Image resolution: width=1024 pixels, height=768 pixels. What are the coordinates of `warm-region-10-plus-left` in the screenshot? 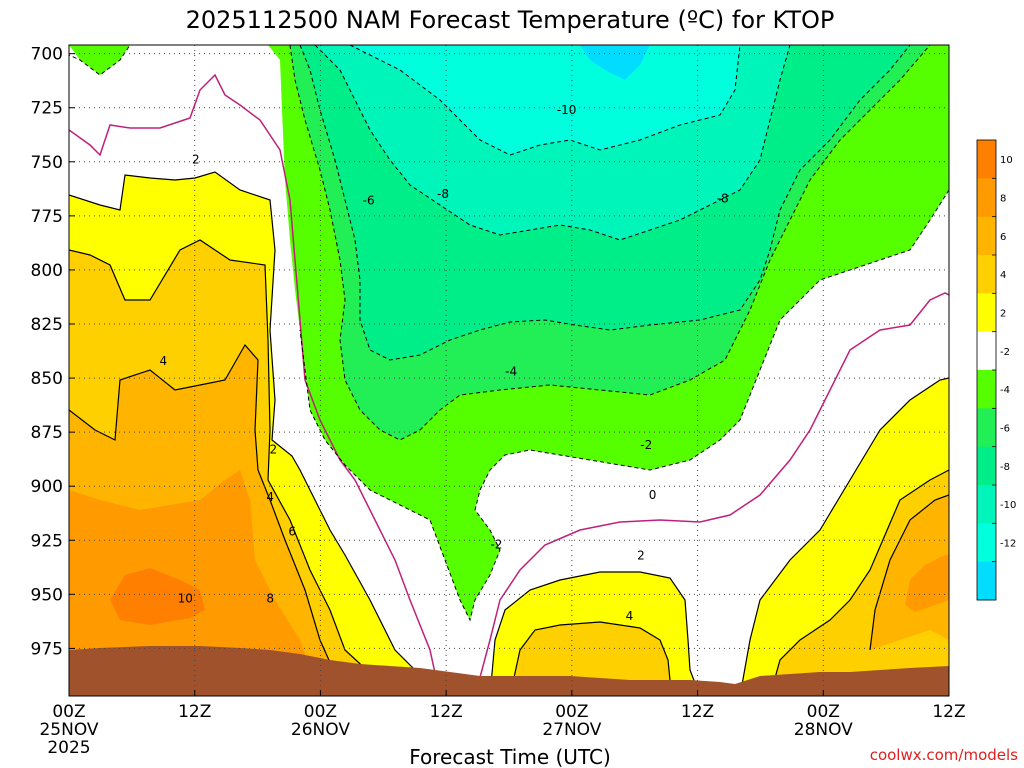 It's located at (157, 596).